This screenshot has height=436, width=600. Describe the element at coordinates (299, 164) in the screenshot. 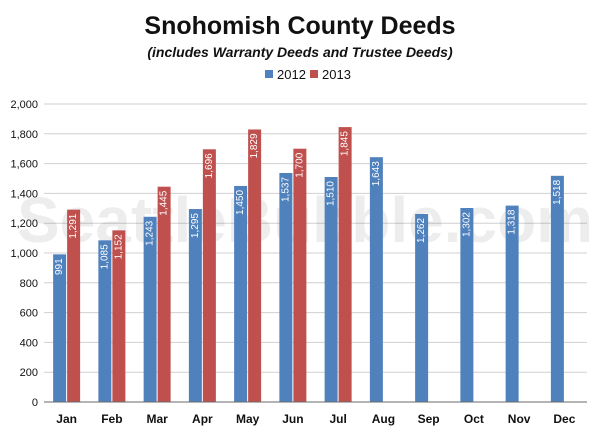

I see `data-label: 1,700` at that location.